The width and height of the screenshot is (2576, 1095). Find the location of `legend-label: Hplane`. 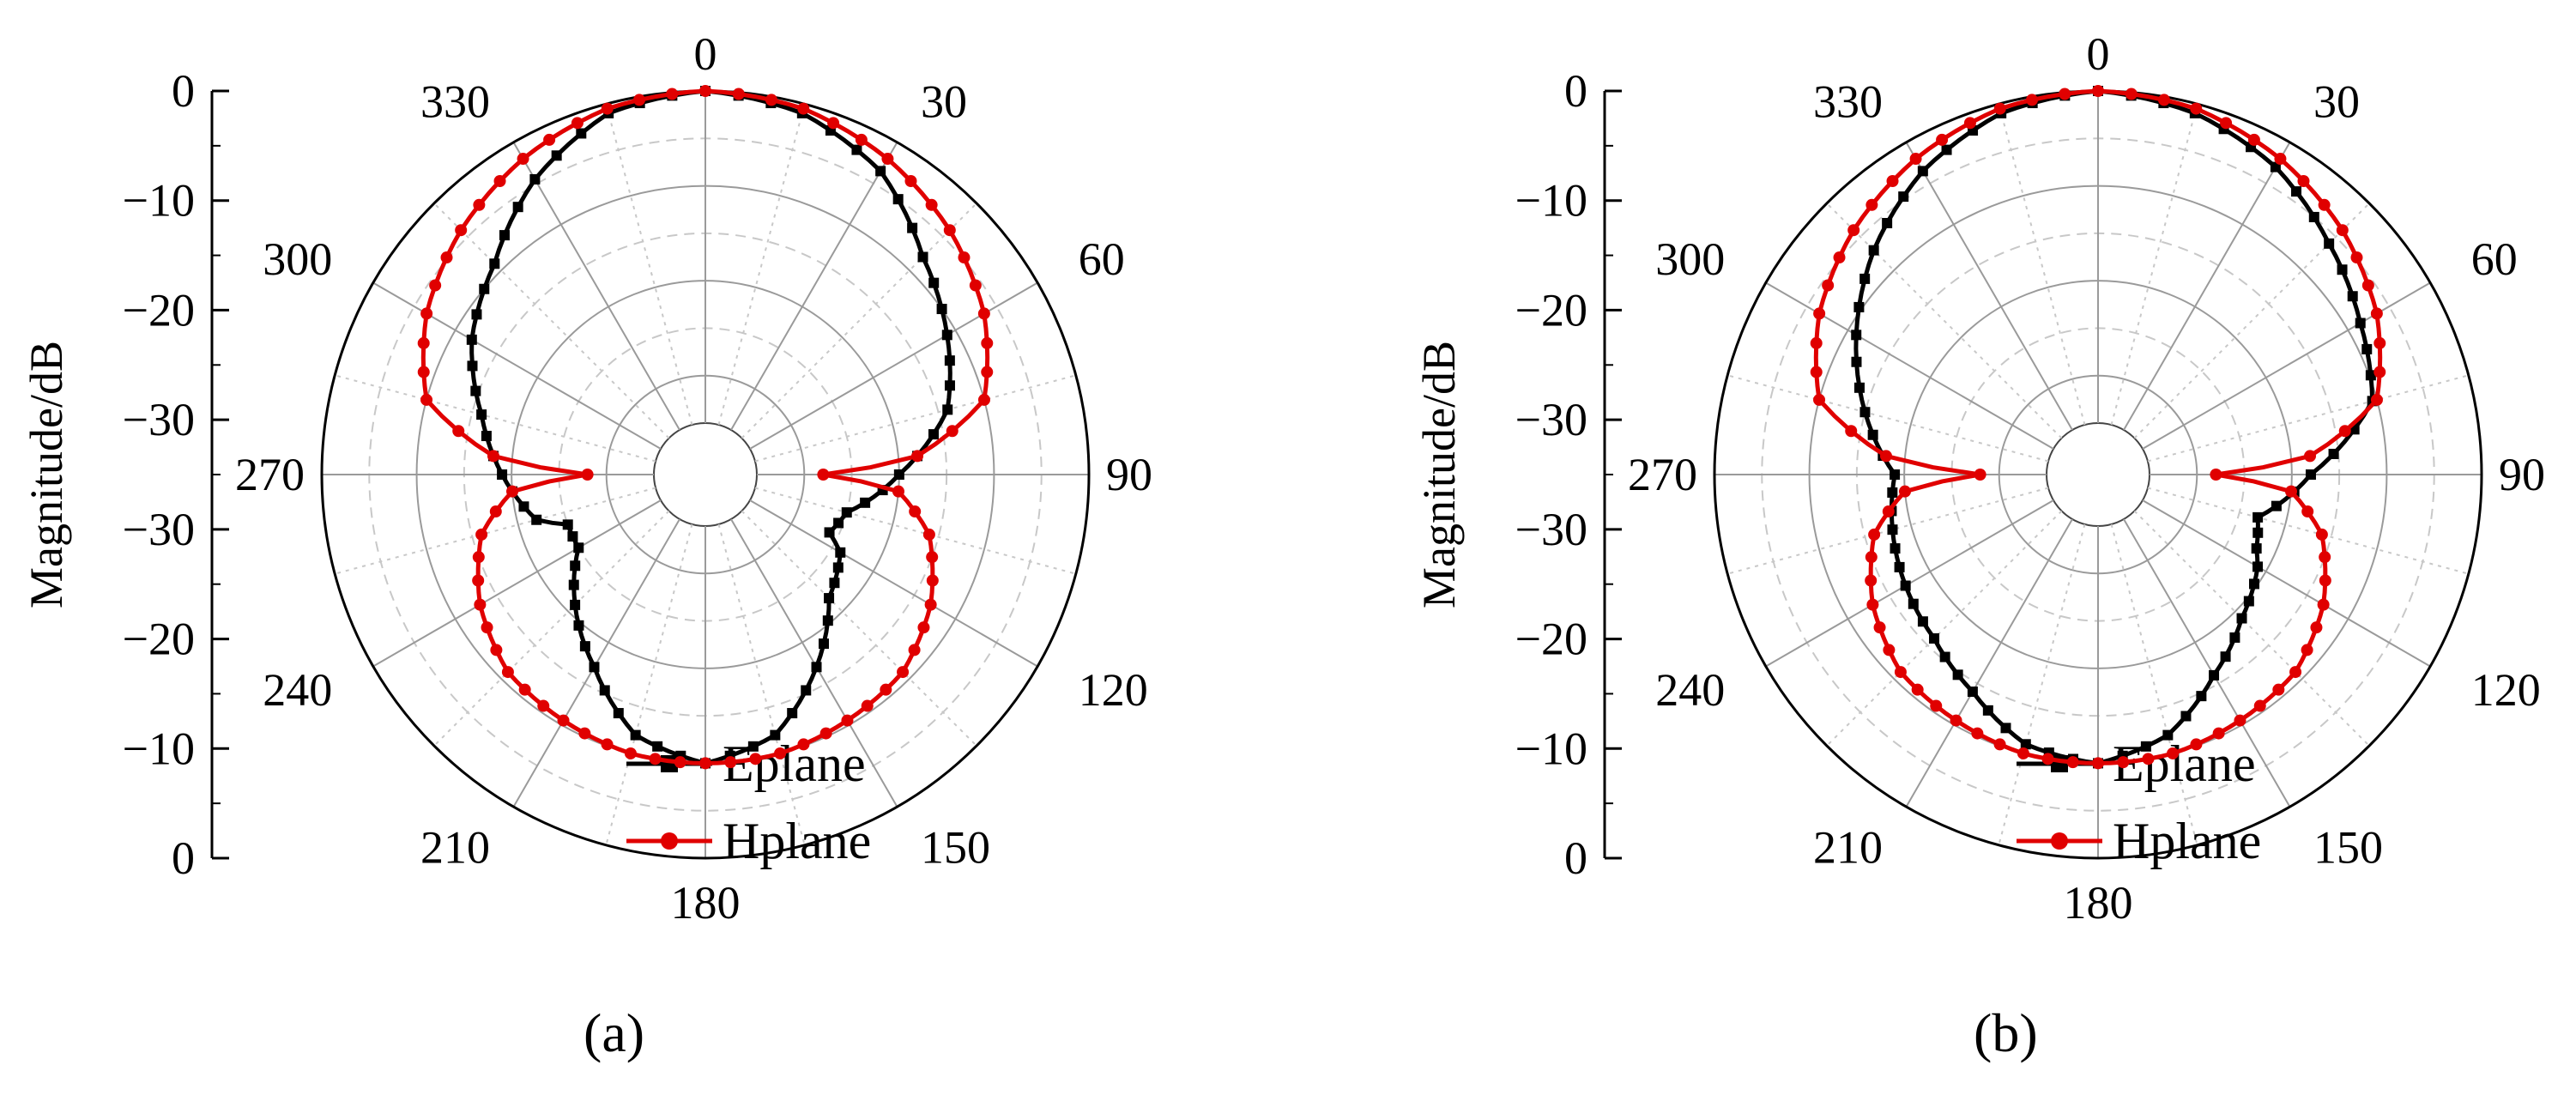

legend-label: Hplane is located at coordinates (2187, 841).